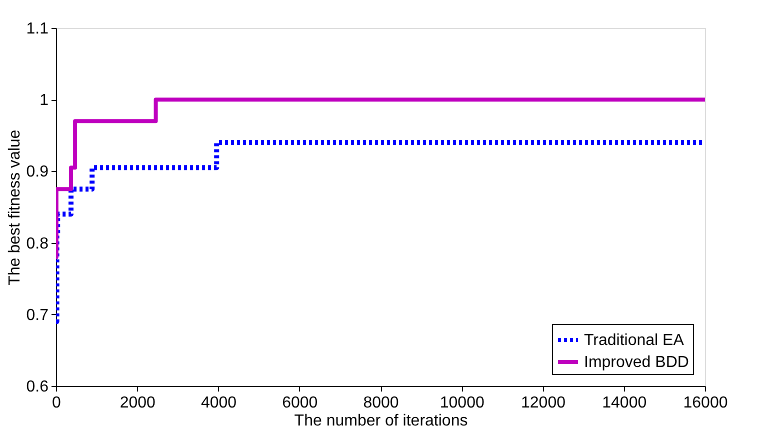 This screenshot has width=758, height=428. What do you see at coordinates (381, 420) in the screenshot?
I see `x-axis-title: The number of iterations` at bounding box center [381, 420].